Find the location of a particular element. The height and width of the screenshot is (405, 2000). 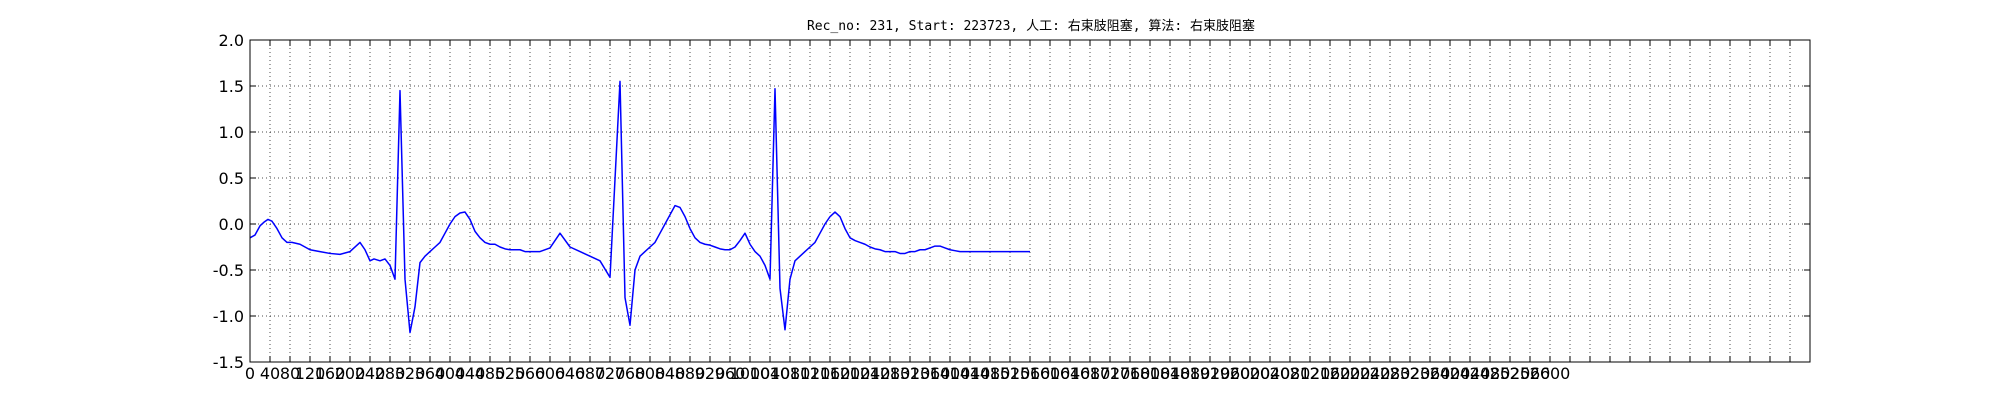

x-tick-label: 1160 is located at coordinates (830, 373).